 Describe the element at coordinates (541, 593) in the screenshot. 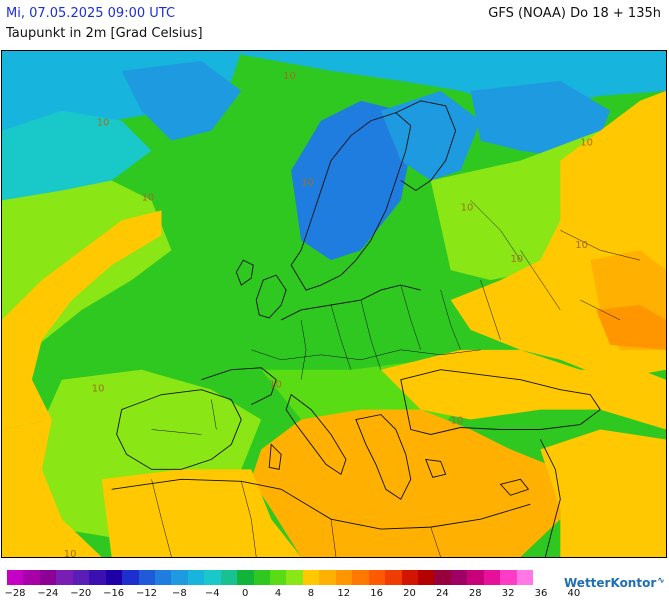

I see `scale-tick-label: 36` at that location.